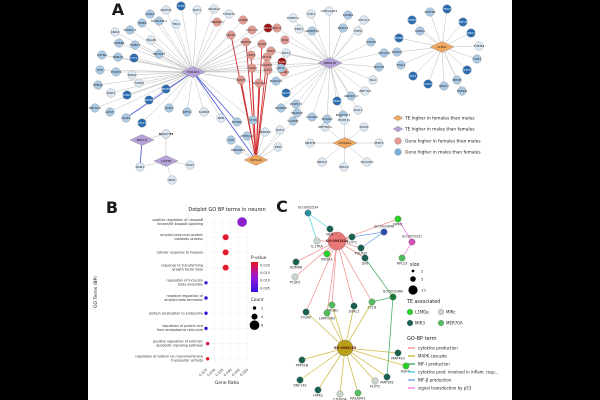  I want to click on gene-node-label: PRDM2, so click(166, 89).